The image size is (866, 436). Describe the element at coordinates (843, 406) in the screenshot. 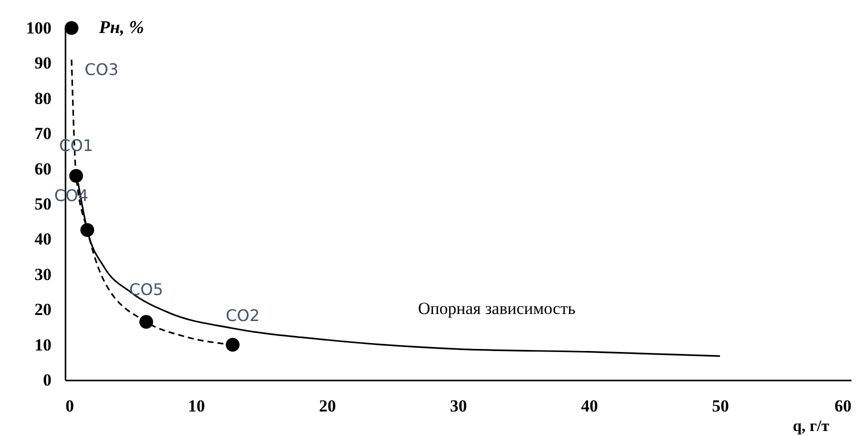

I see `x-tick-label: 60` at that location.